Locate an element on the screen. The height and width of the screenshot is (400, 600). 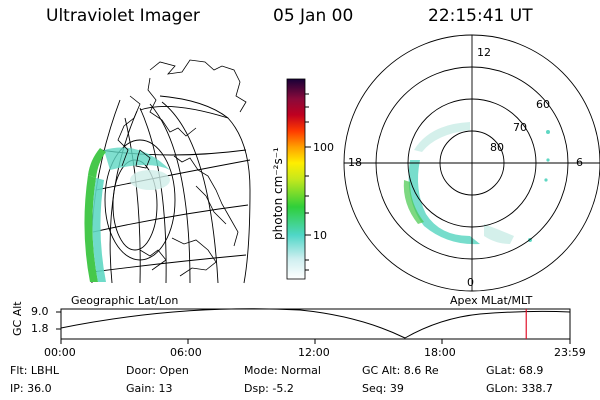
mlt-label-12: 12 is located at coordinates (484, 52).